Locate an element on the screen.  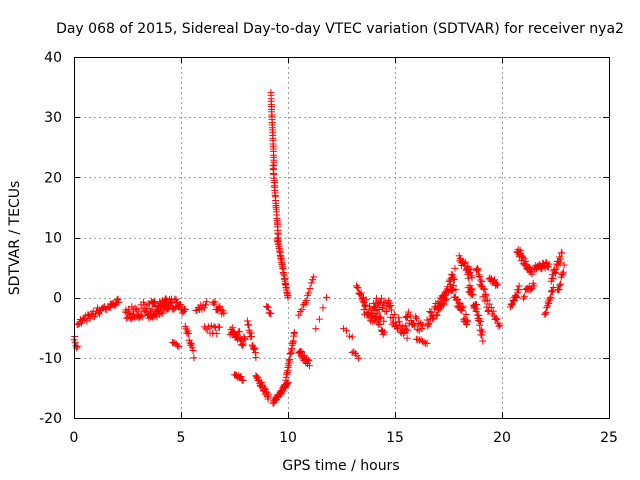
y-tick-labels: -20 -10 0 10 20 30 40 is located at coordinates (50, 238).